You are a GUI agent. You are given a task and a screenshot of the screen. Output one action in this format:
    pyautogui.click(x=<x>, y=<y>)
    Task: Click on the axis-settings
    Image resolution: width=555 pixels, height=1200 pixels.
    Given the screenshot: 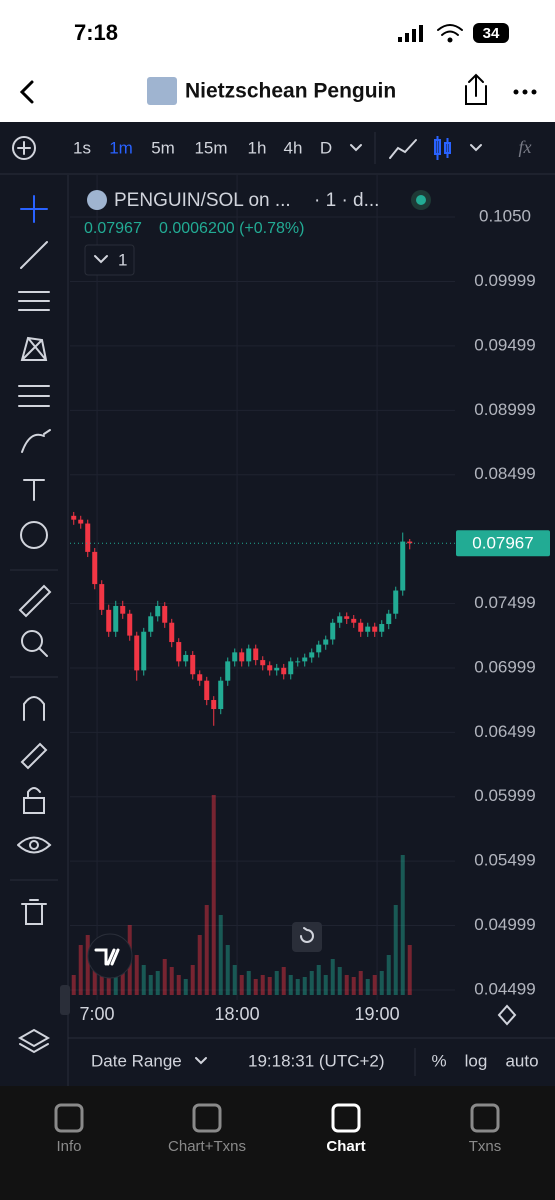 What is the action you would take?
    pyautogui.click(x=507, y=1015)
    